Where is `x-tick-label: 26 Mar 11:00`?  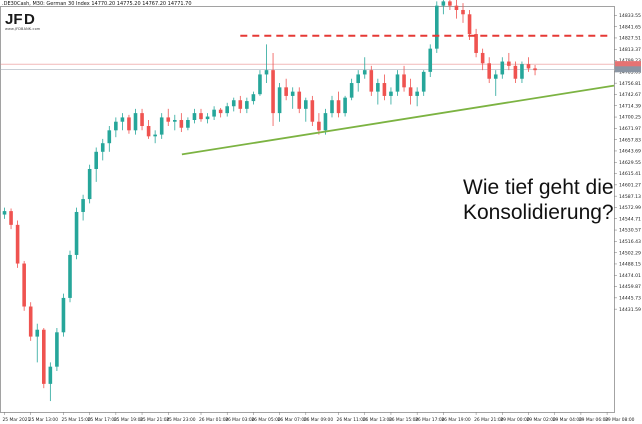
x-tick-label: 26 Mar 11:00 is located at coordinates (352, 420).